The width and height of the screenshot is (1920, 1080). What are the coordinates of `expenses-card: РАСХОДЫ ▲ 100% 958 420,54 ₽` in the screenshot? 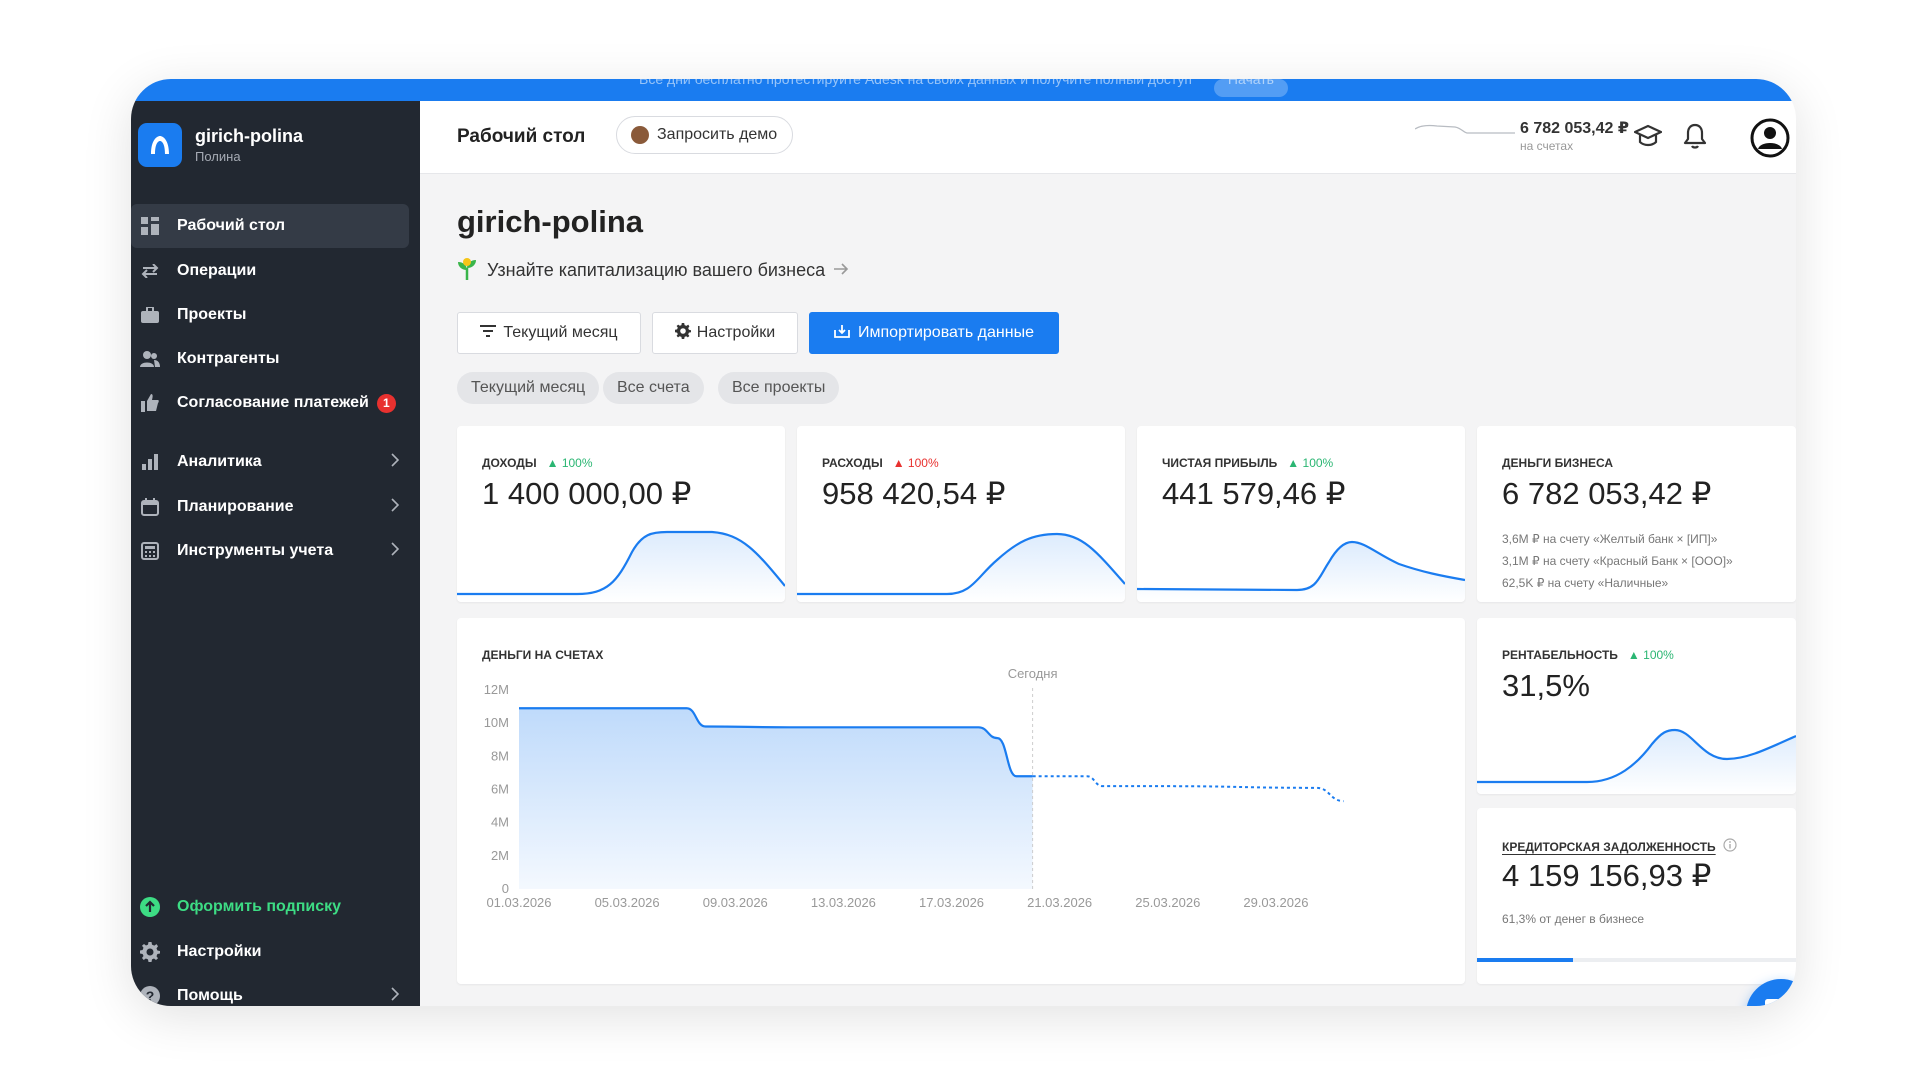 It's located at (961, 514).